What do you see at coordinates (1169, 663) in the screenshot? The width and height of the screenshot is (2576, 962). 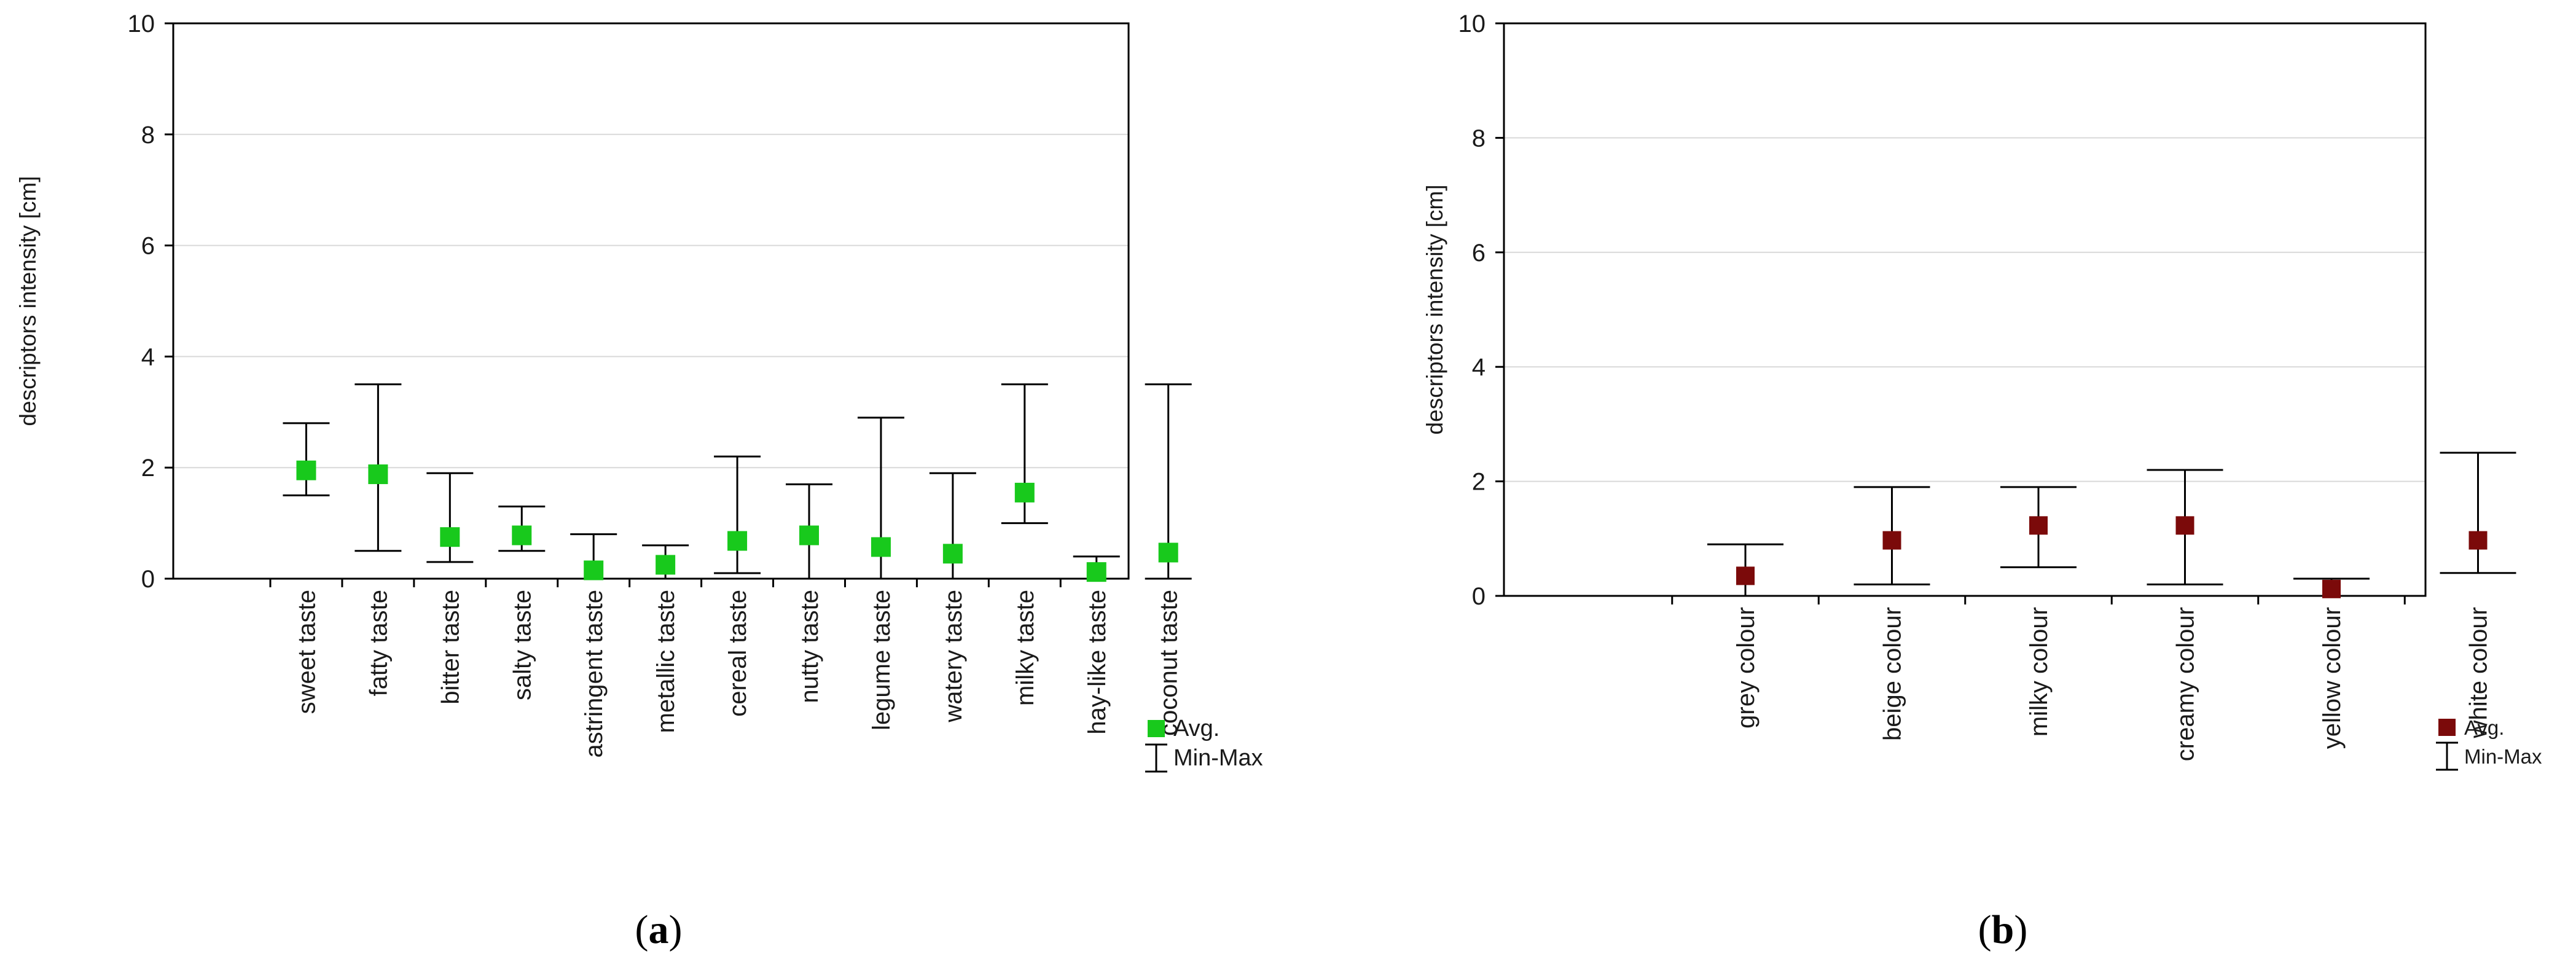 I see `category-label-a-12: coconut taste` at bounding box center [1169, 663].